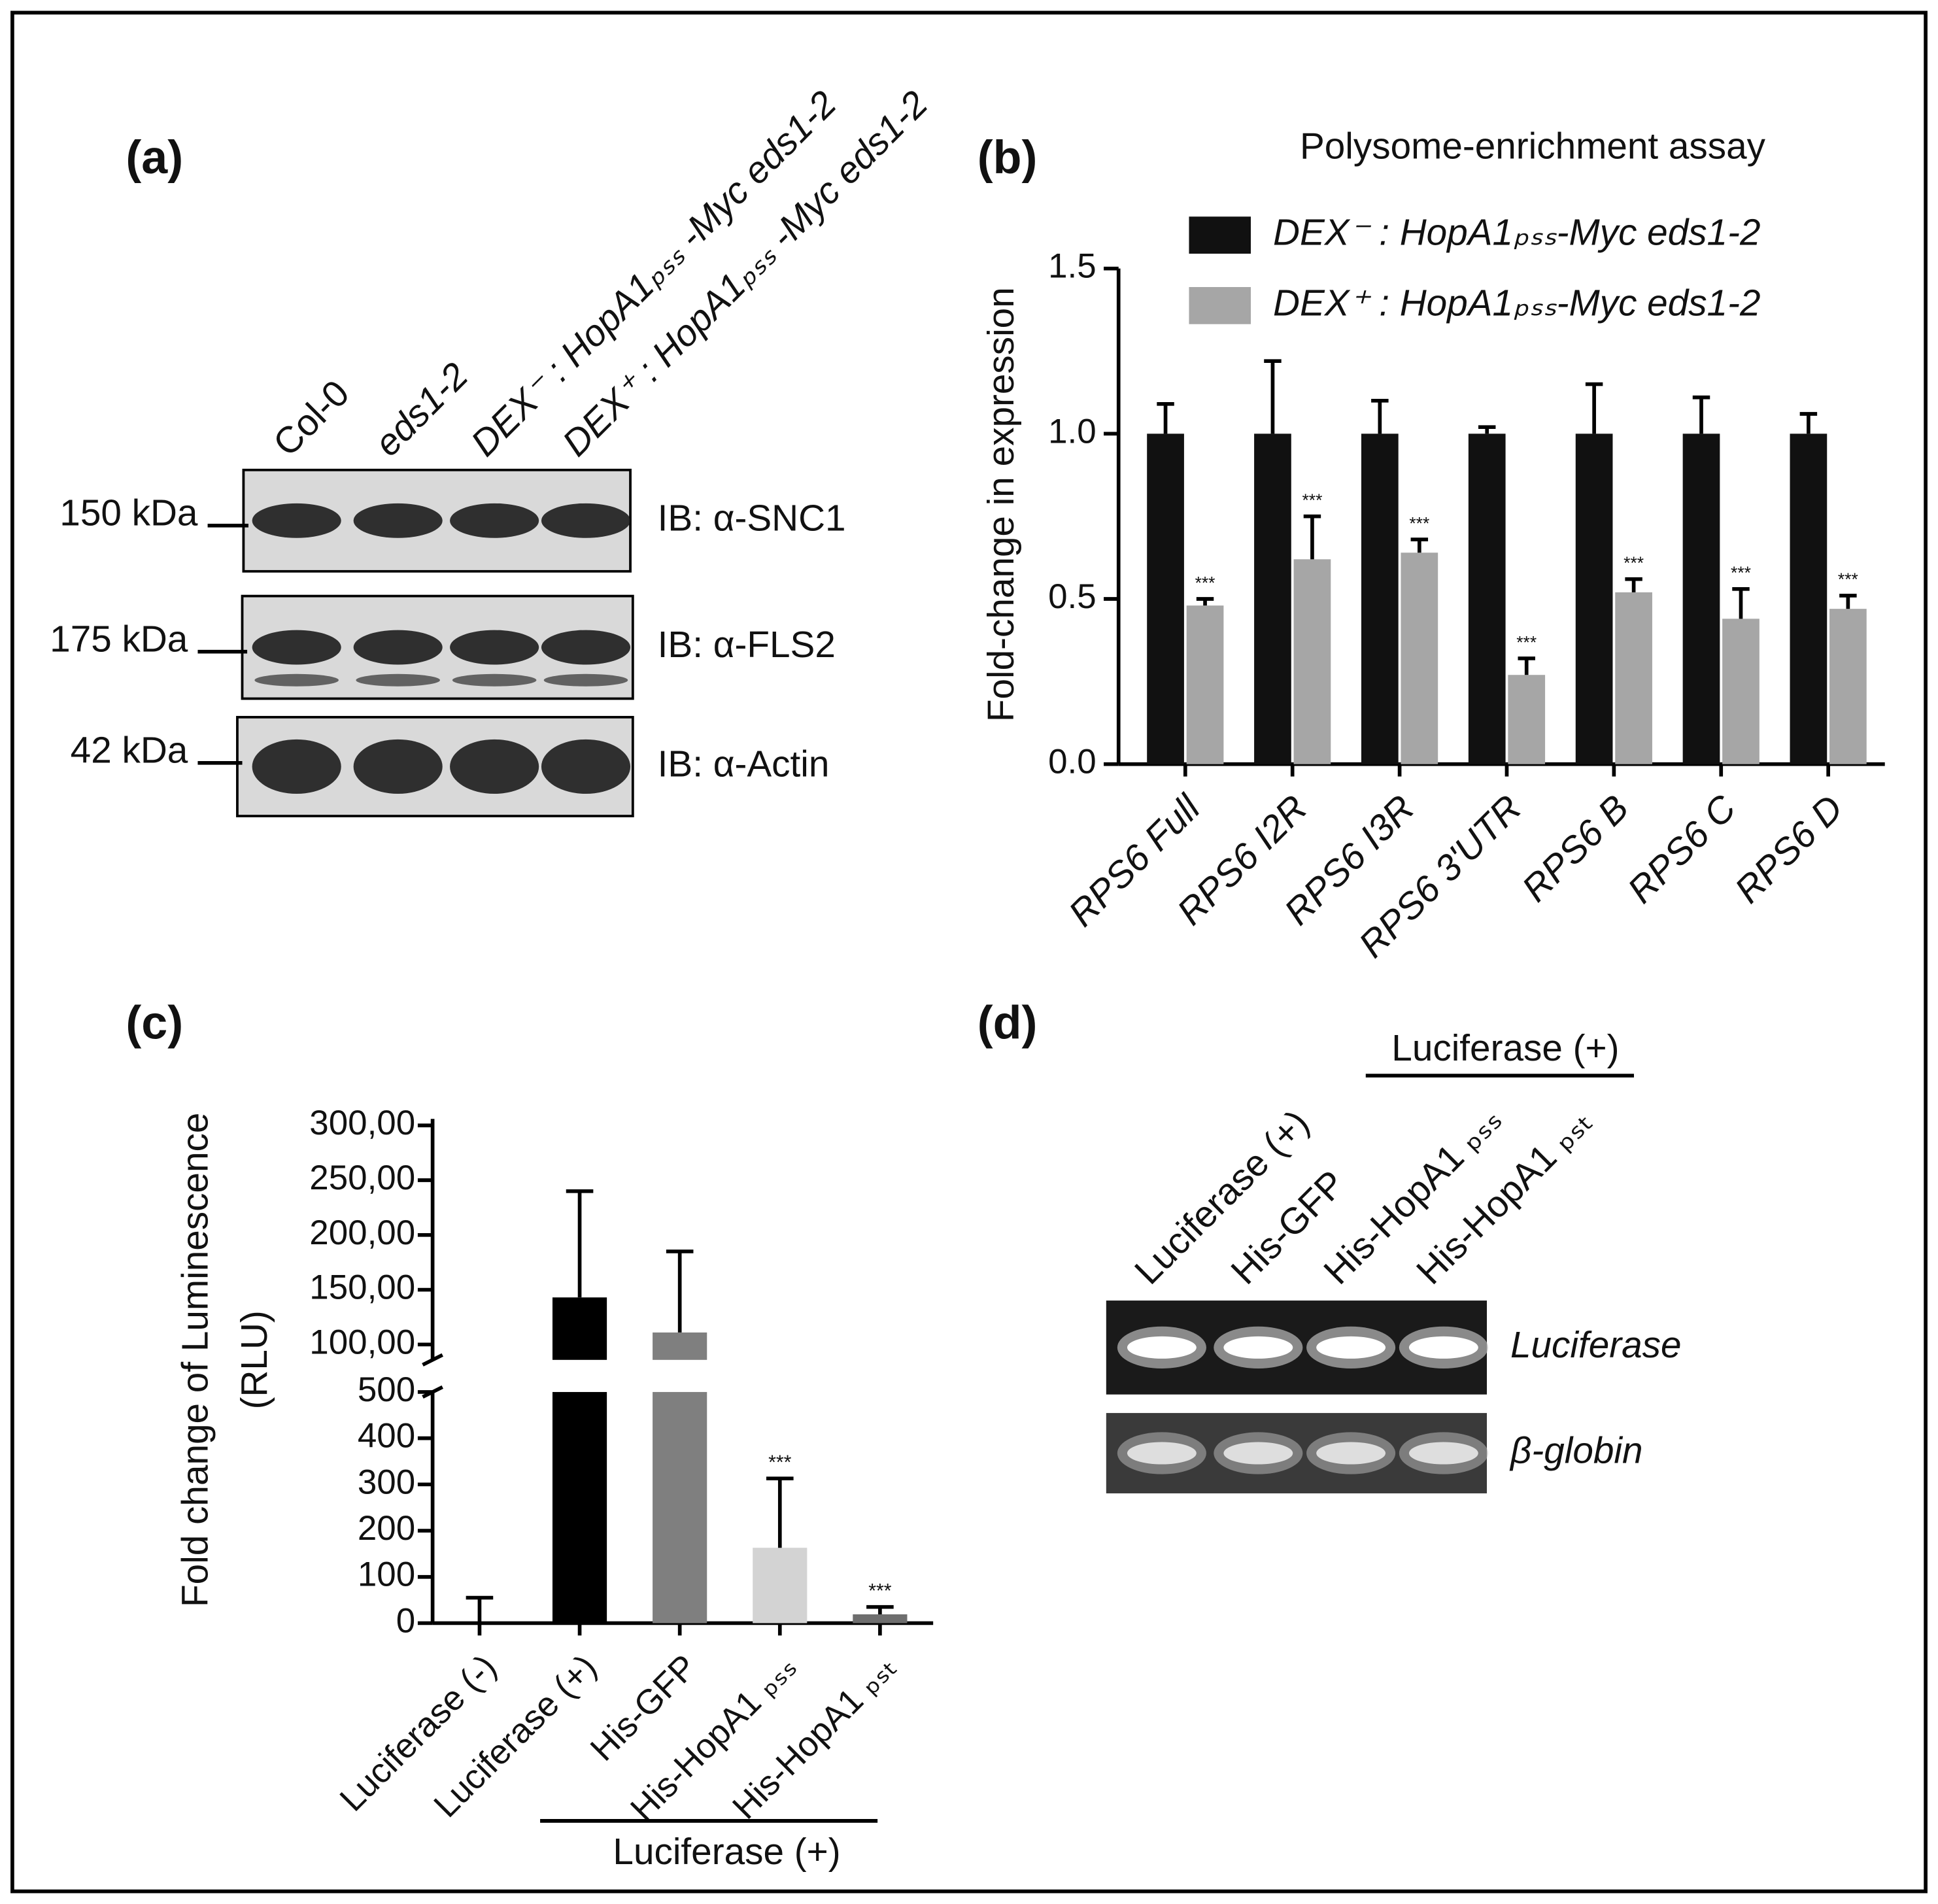 Image resolution: width=1938 pixels, height=1904 pixels. Describe the element at coordinates (1001, 504) in the screenshot. I see `y-axis-label: Fold-change in expression` at that location.